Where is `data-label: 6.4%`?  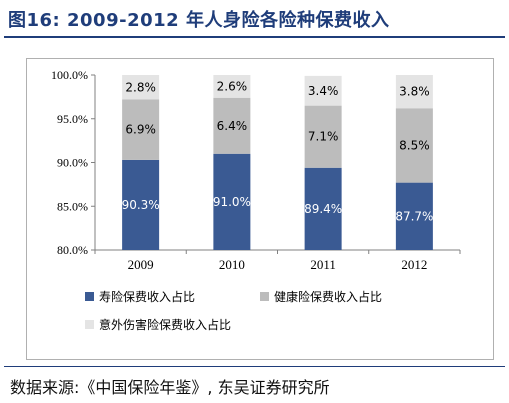 data-label: 6.4% is located at coordinates (232, 126).